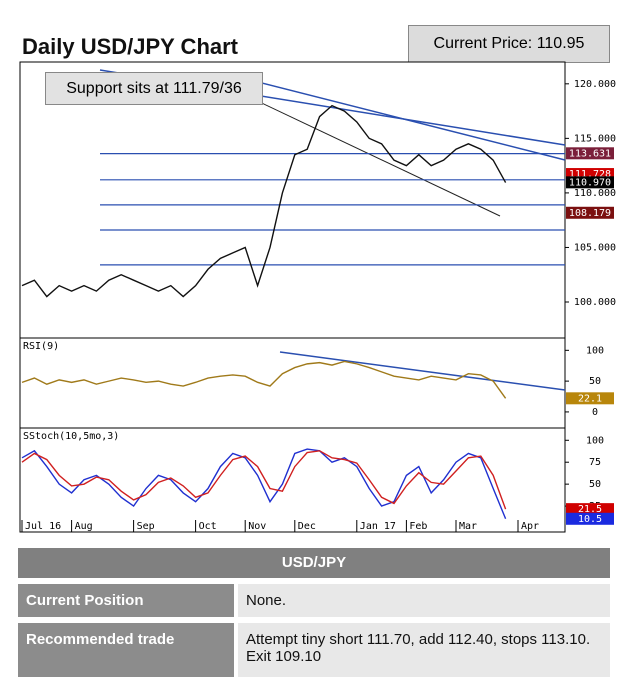 The width and height of the screenshot is (619, 693). I want to click on x-tick-label: Oct, so click(208, 526).